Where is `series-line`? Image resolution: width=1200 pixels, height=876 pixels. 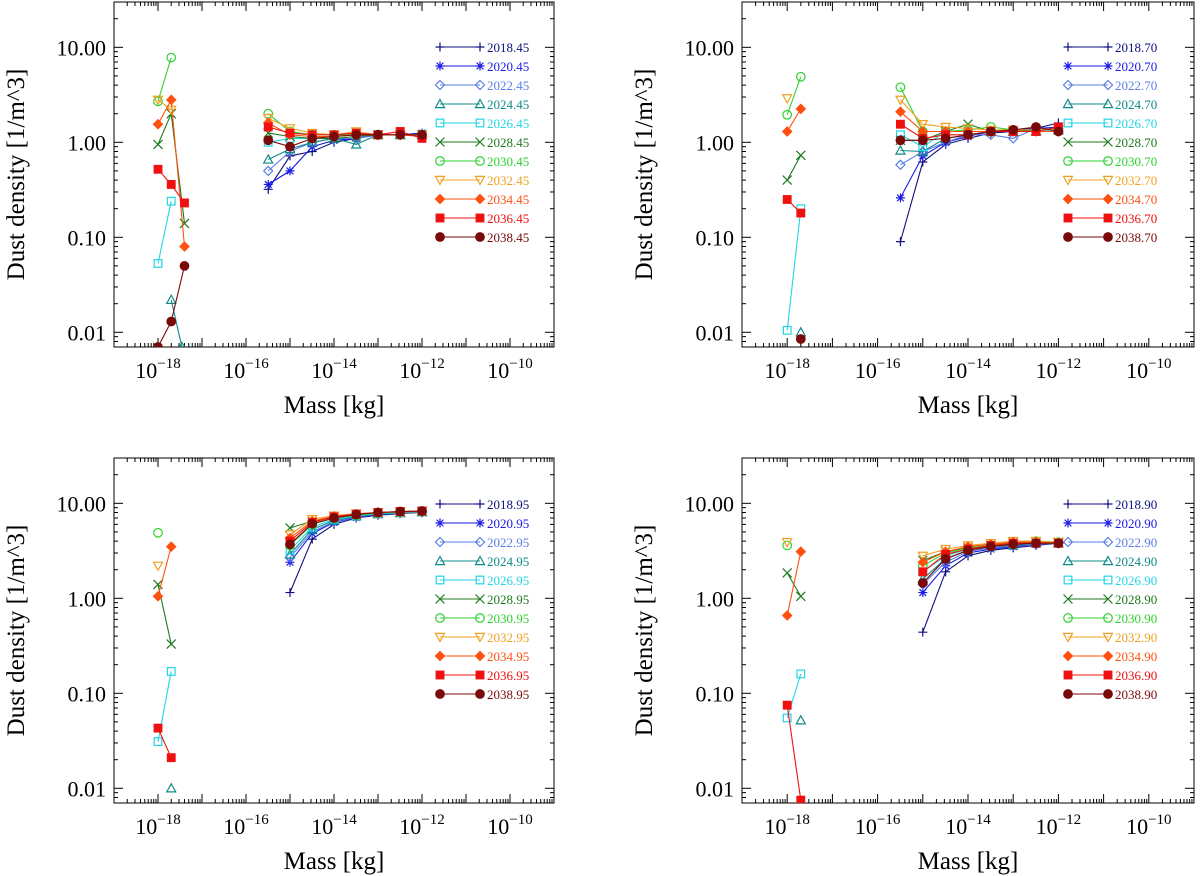
series-line is located at coordinates (794, 583).